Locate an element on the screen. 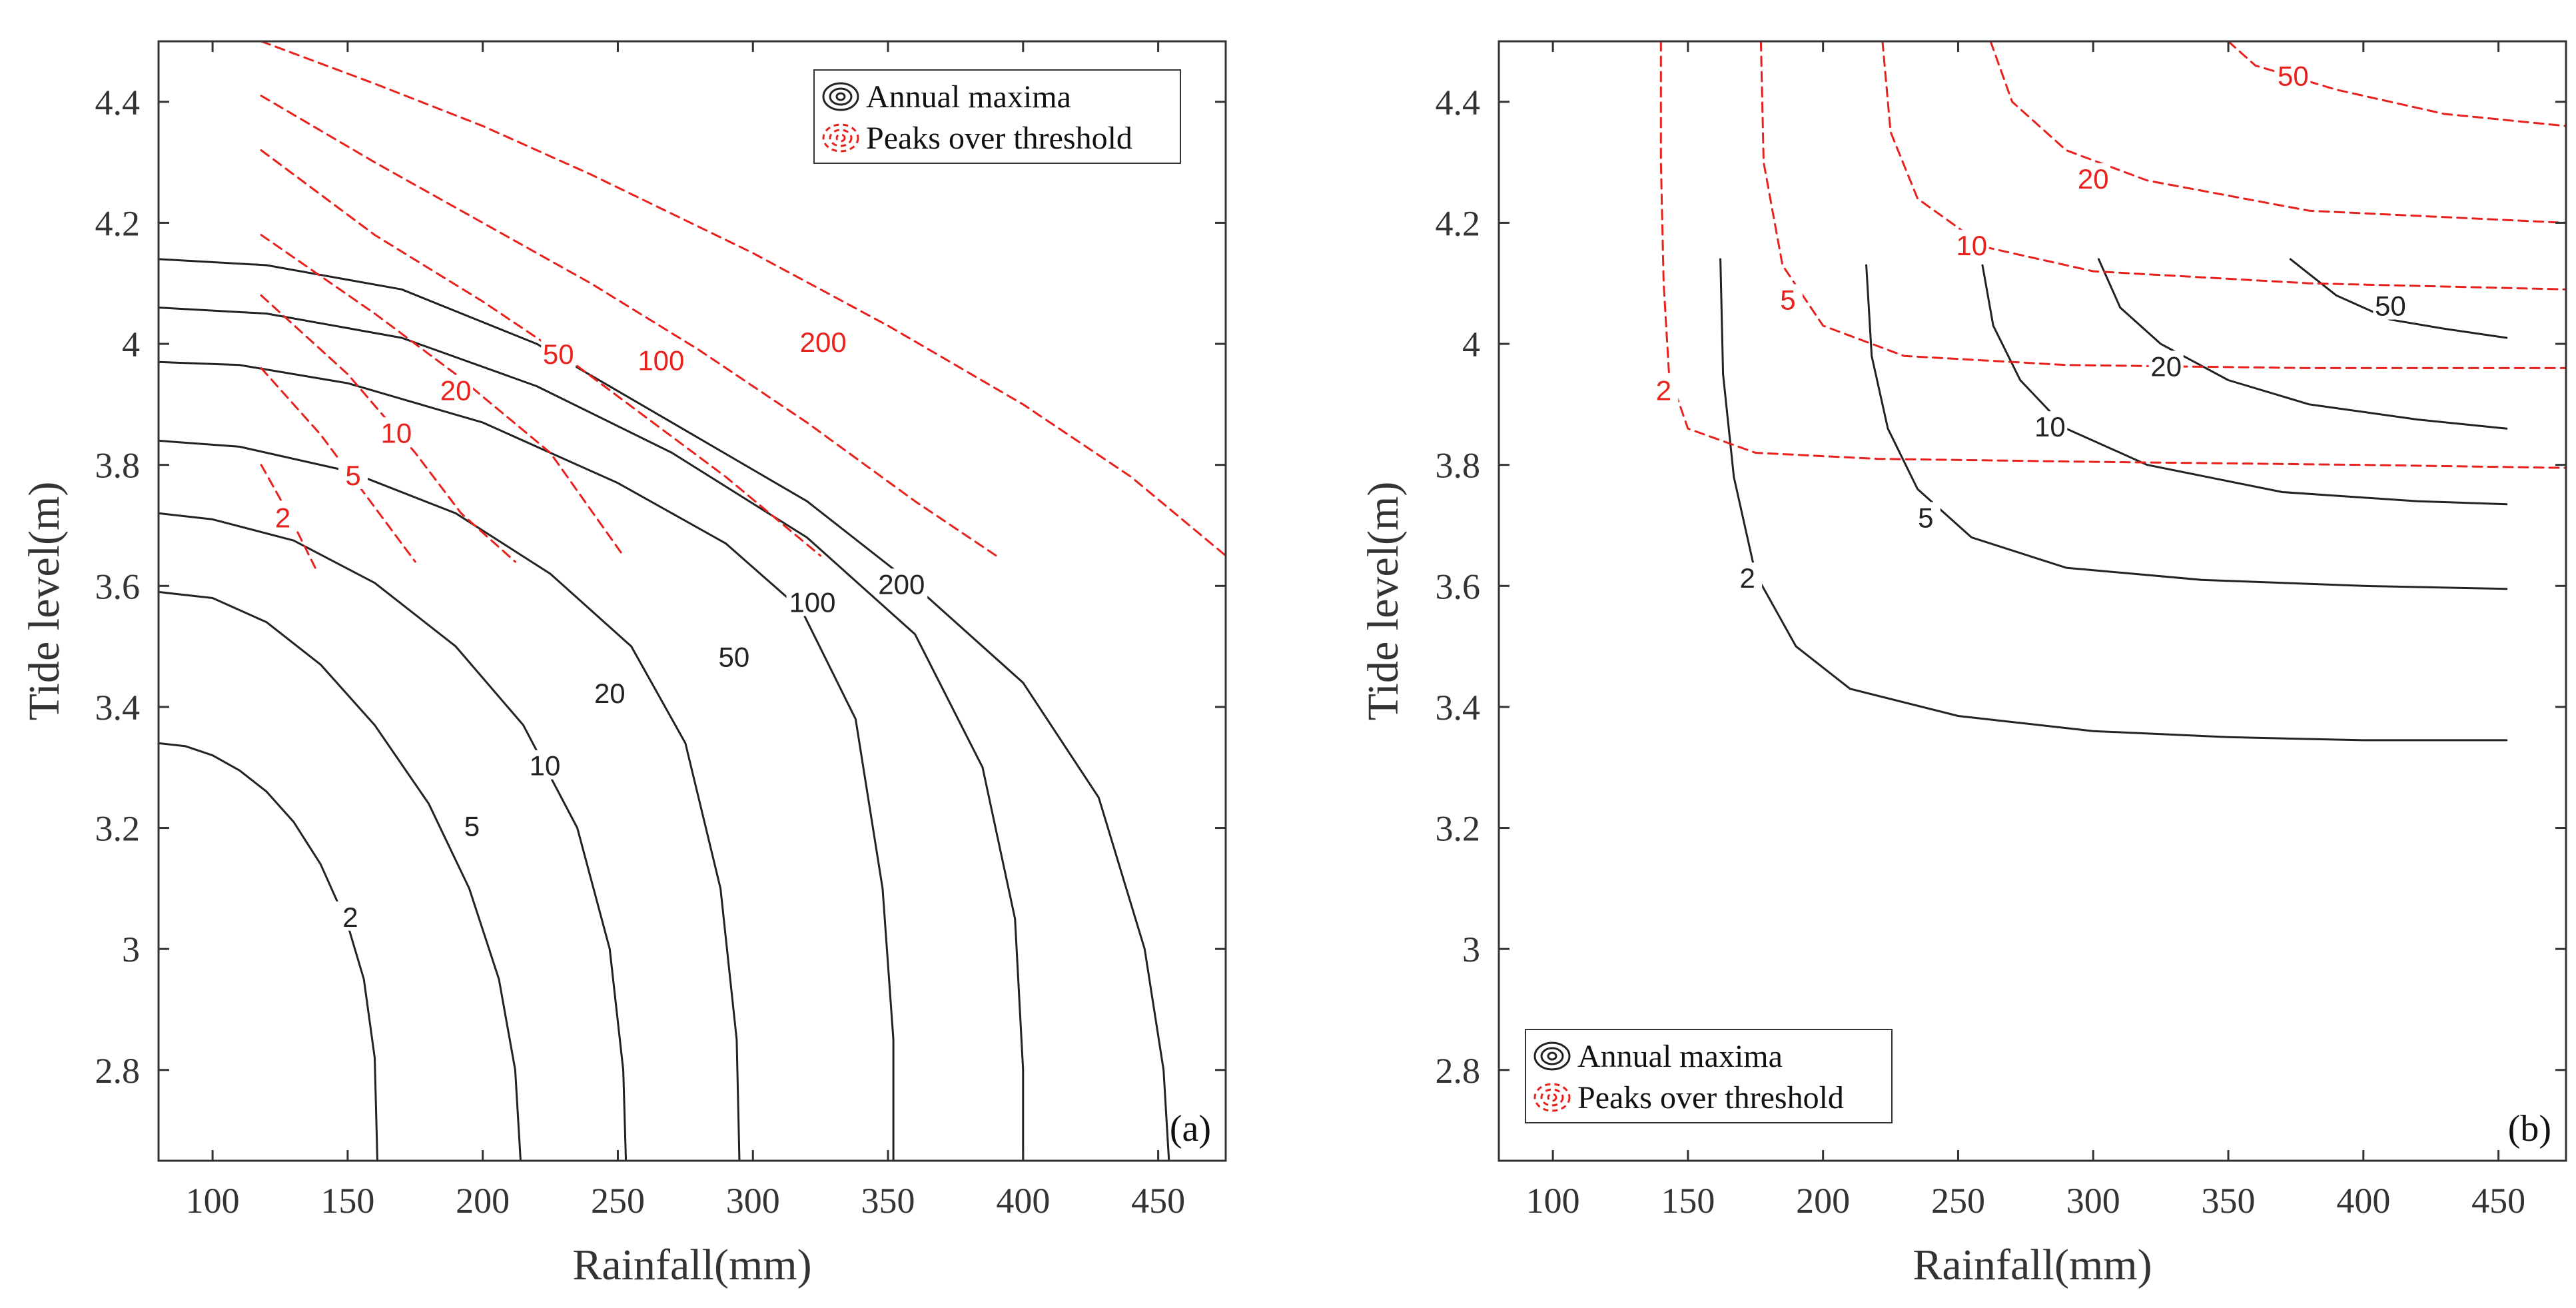  x-tick-label-300-a: 300 is located at coordinates (753, 1201).